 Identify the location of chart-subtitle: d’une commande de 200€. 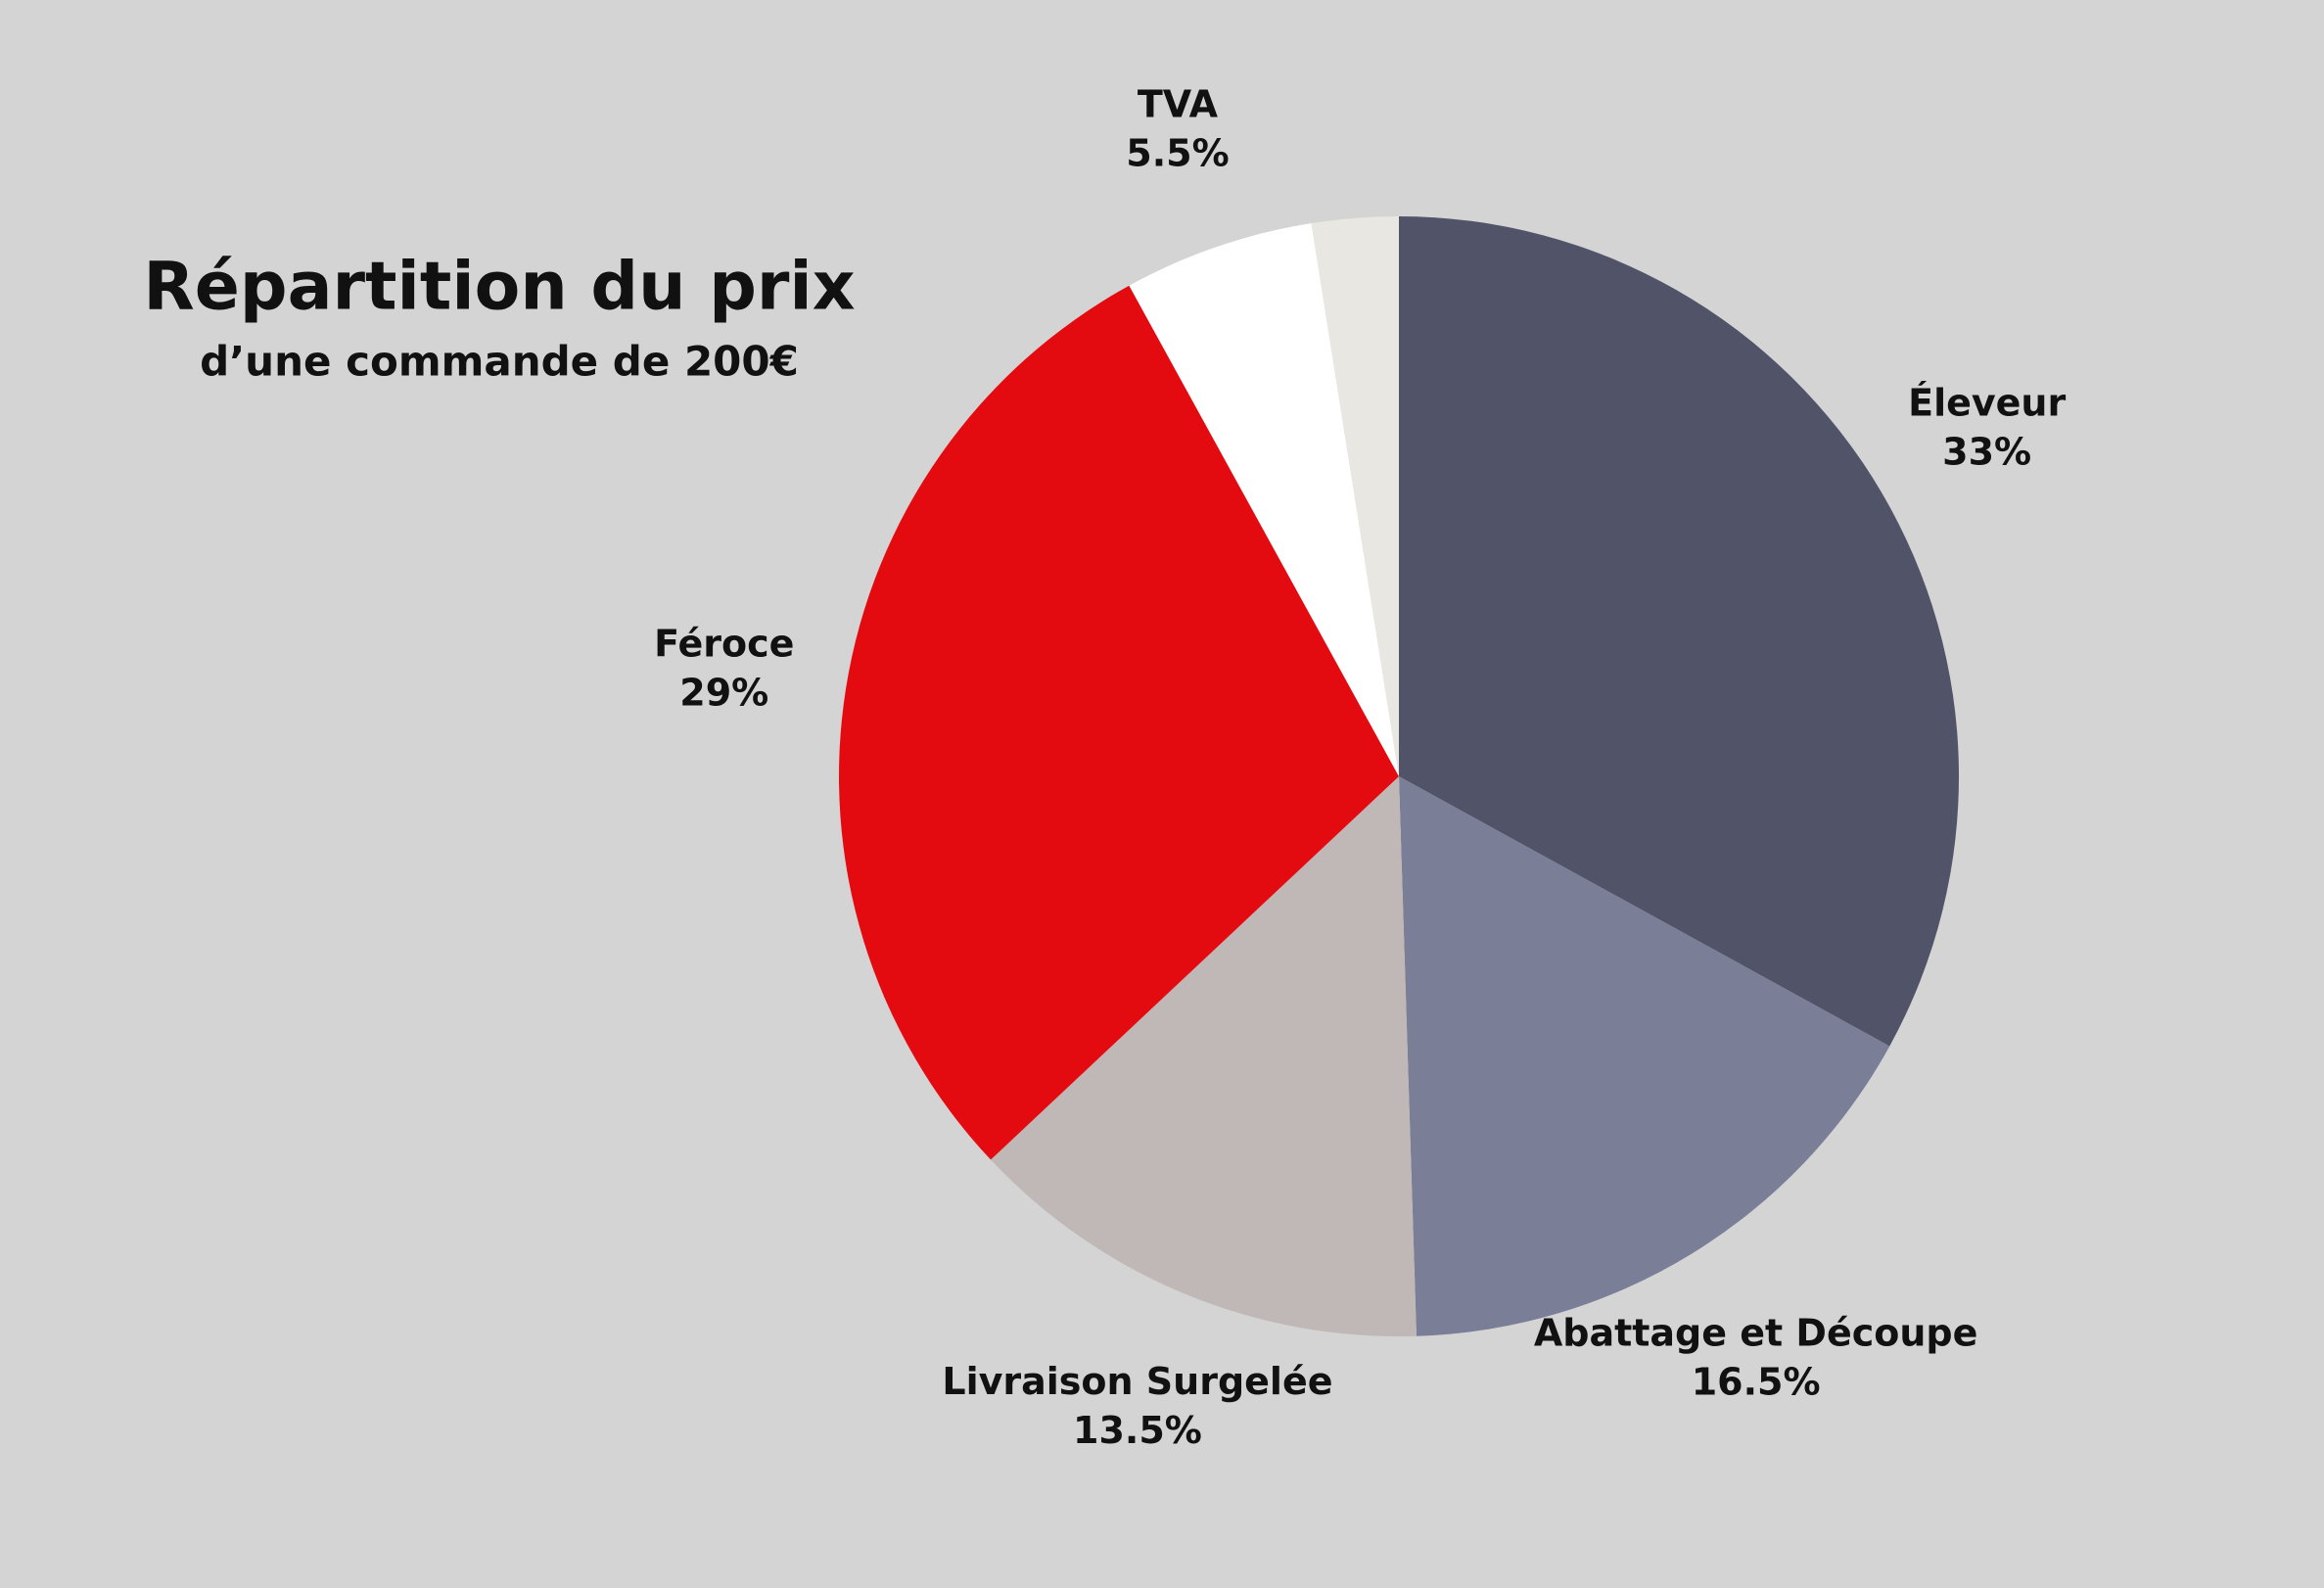
(499, 362).